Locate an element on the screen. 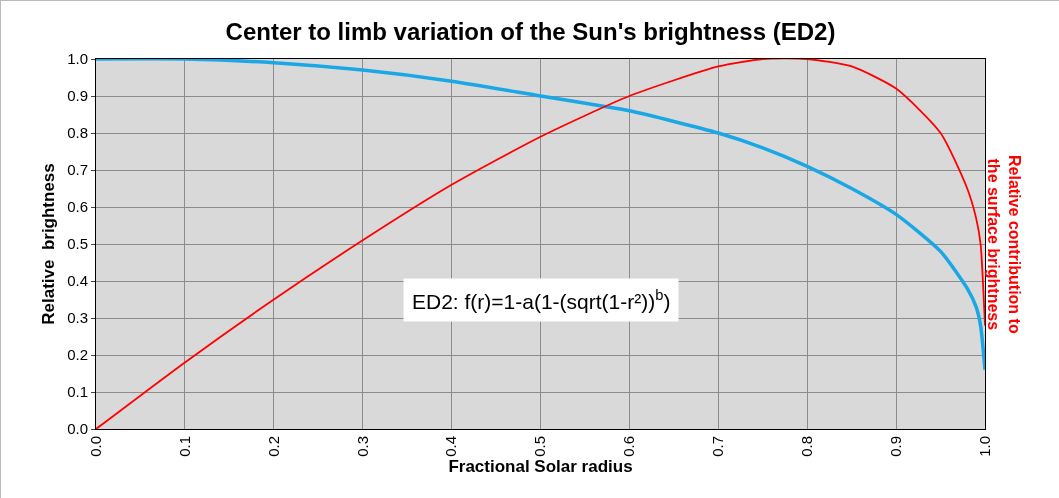 The image size is (1059, 498). y-tick-label: 0.1 is located at coordinates (77, 392).